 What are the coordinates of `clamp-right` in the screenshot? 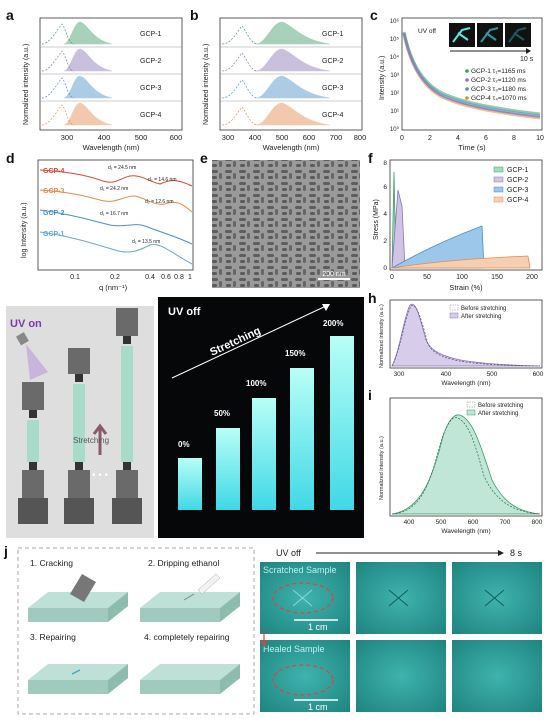 It's located at (127, 416).